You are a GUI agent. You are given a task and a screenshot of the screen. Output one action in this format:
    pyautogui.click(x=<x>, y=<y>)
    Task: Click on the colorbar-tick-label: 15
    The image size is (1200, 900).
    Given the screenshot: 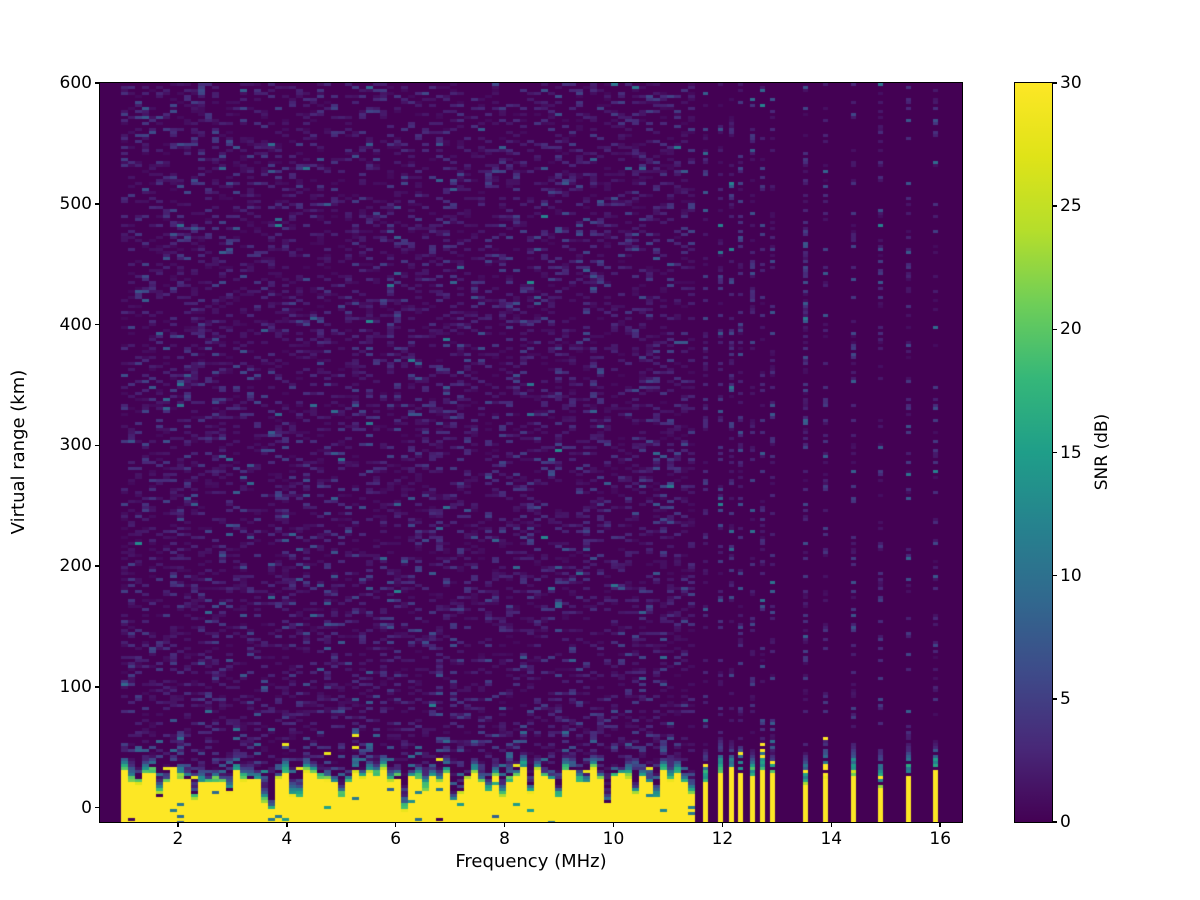 What is the action you would take?
    pyautogui.click(x=1071, y=452)
    